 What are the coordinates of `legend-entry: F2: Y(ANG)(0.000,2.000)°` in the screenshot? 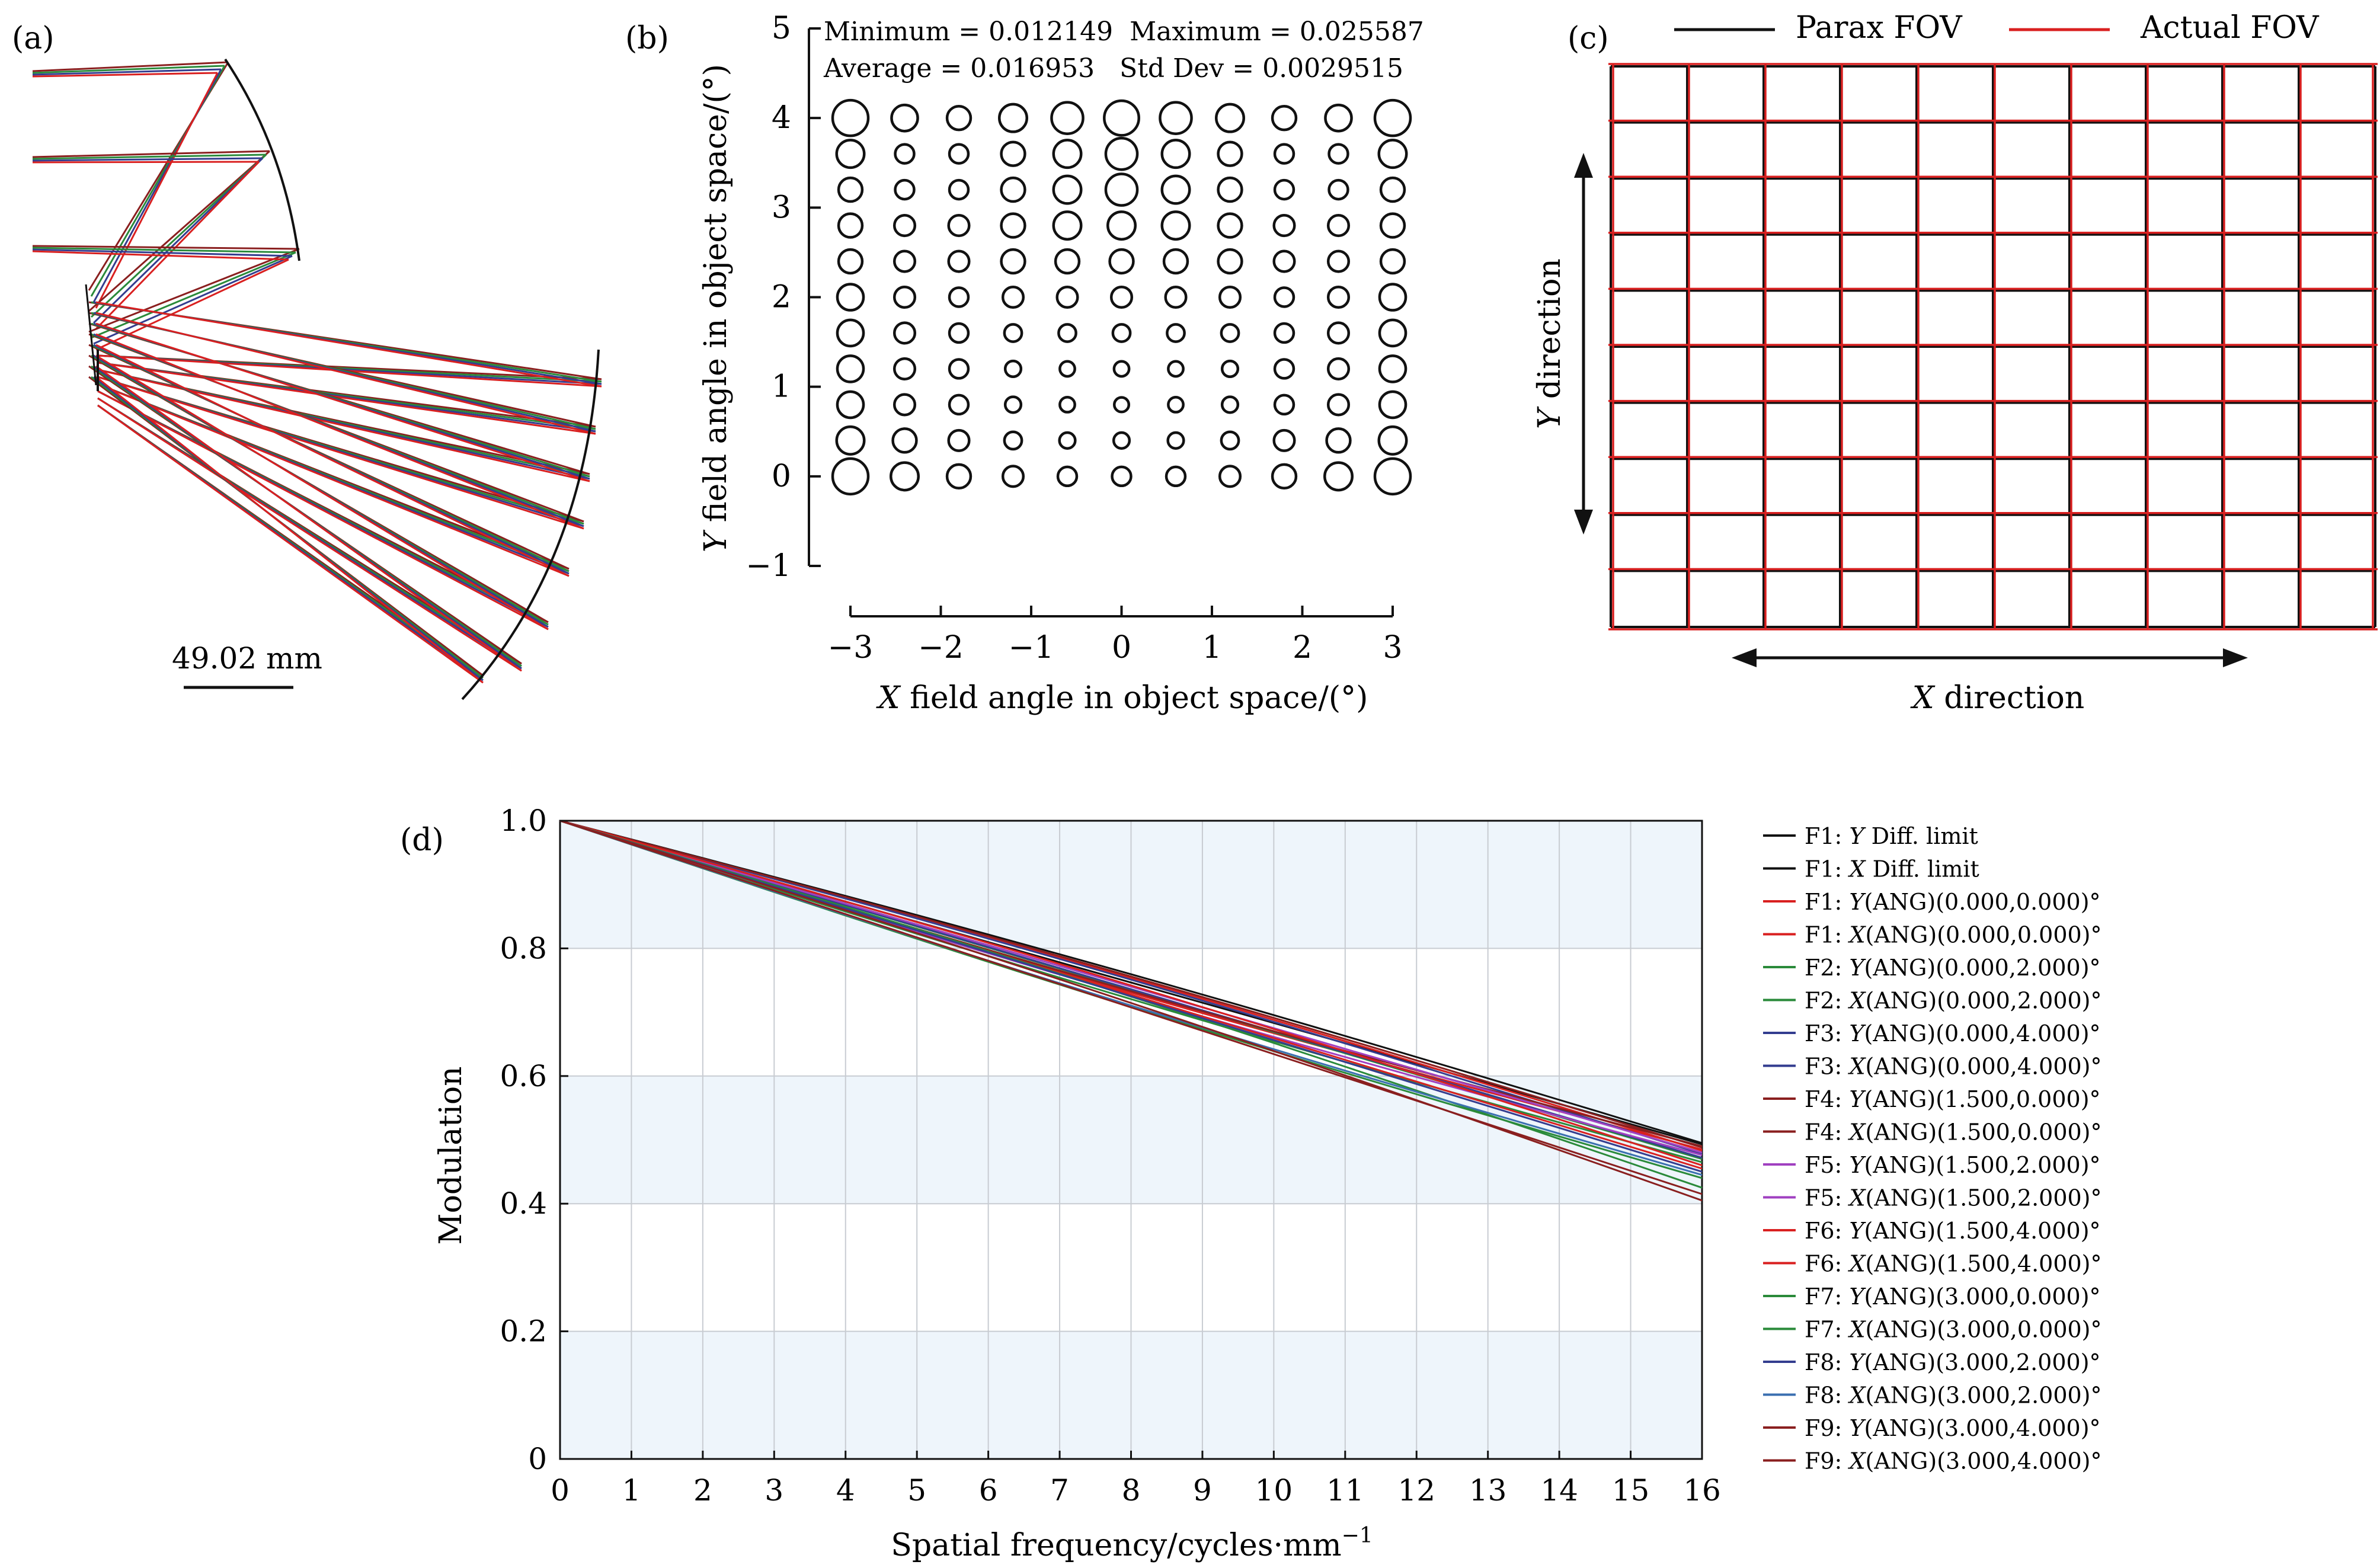 It's located at (1953, 968).